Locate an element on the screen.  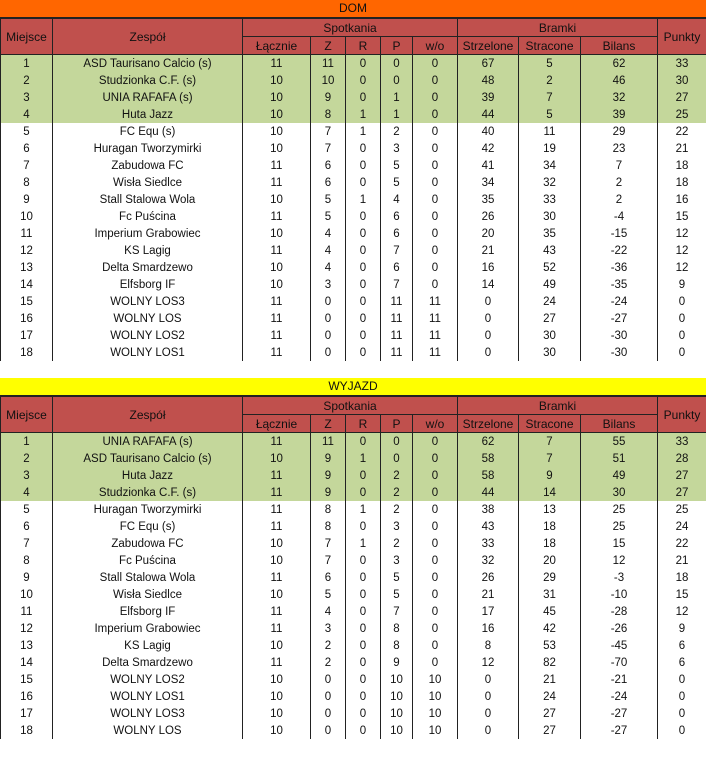
cell-points: 15 is located at coordinates (681, 216).